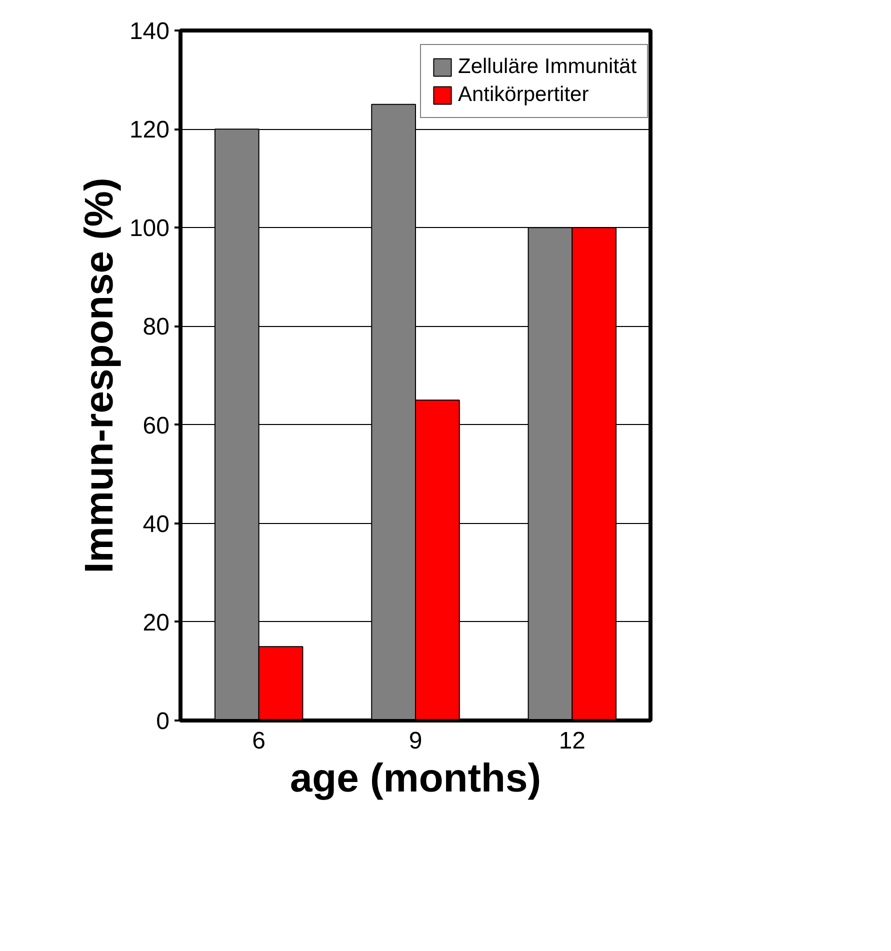 Image resolution: width=891 pixels, height=951 pixels. I want to click on y-axis-title: Immun-response (%), so click(99, 376).